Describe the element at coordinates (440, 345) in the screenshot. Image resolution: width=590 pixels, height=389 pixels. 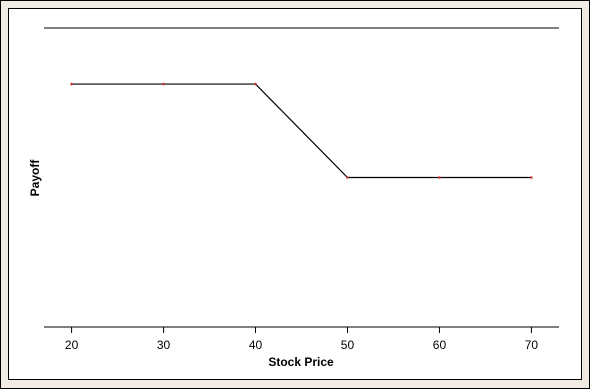
I see `x-tick-label: 60` at that location.